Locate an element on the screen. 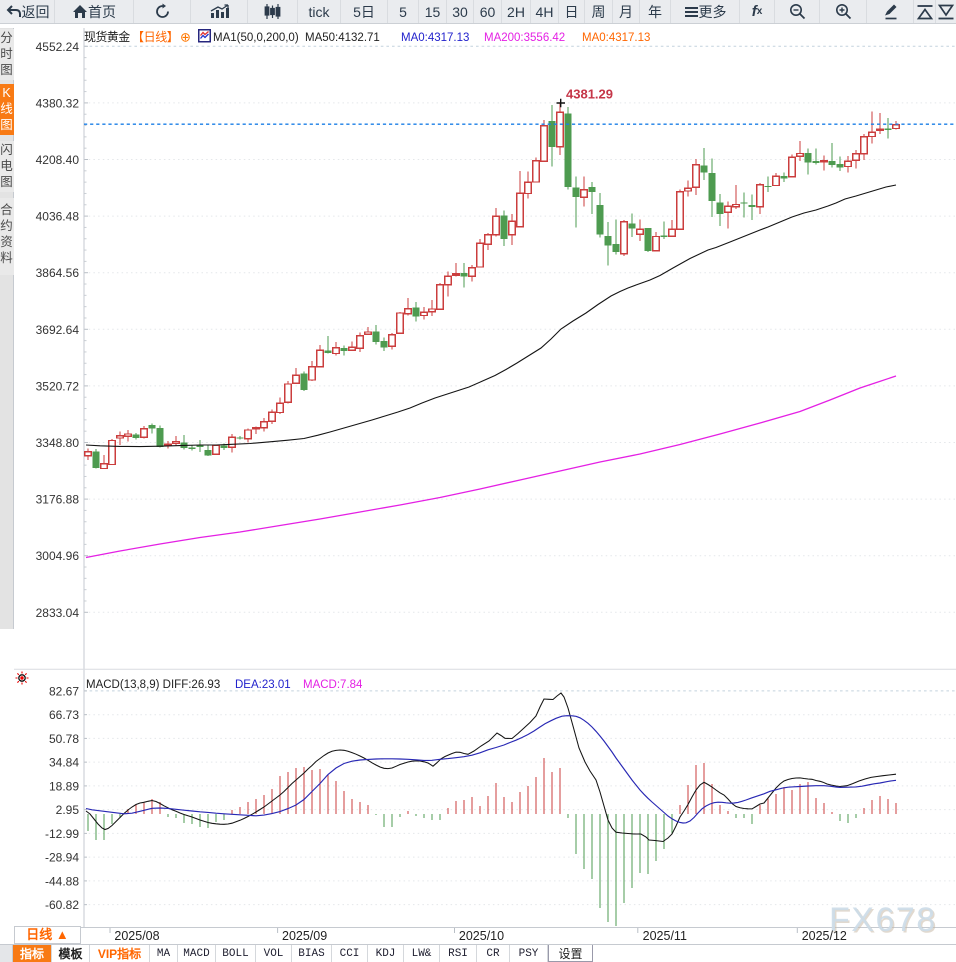 This screenshot has width=956, height=962. svg-text: 4036.48 is located at coordinates (58, 217).